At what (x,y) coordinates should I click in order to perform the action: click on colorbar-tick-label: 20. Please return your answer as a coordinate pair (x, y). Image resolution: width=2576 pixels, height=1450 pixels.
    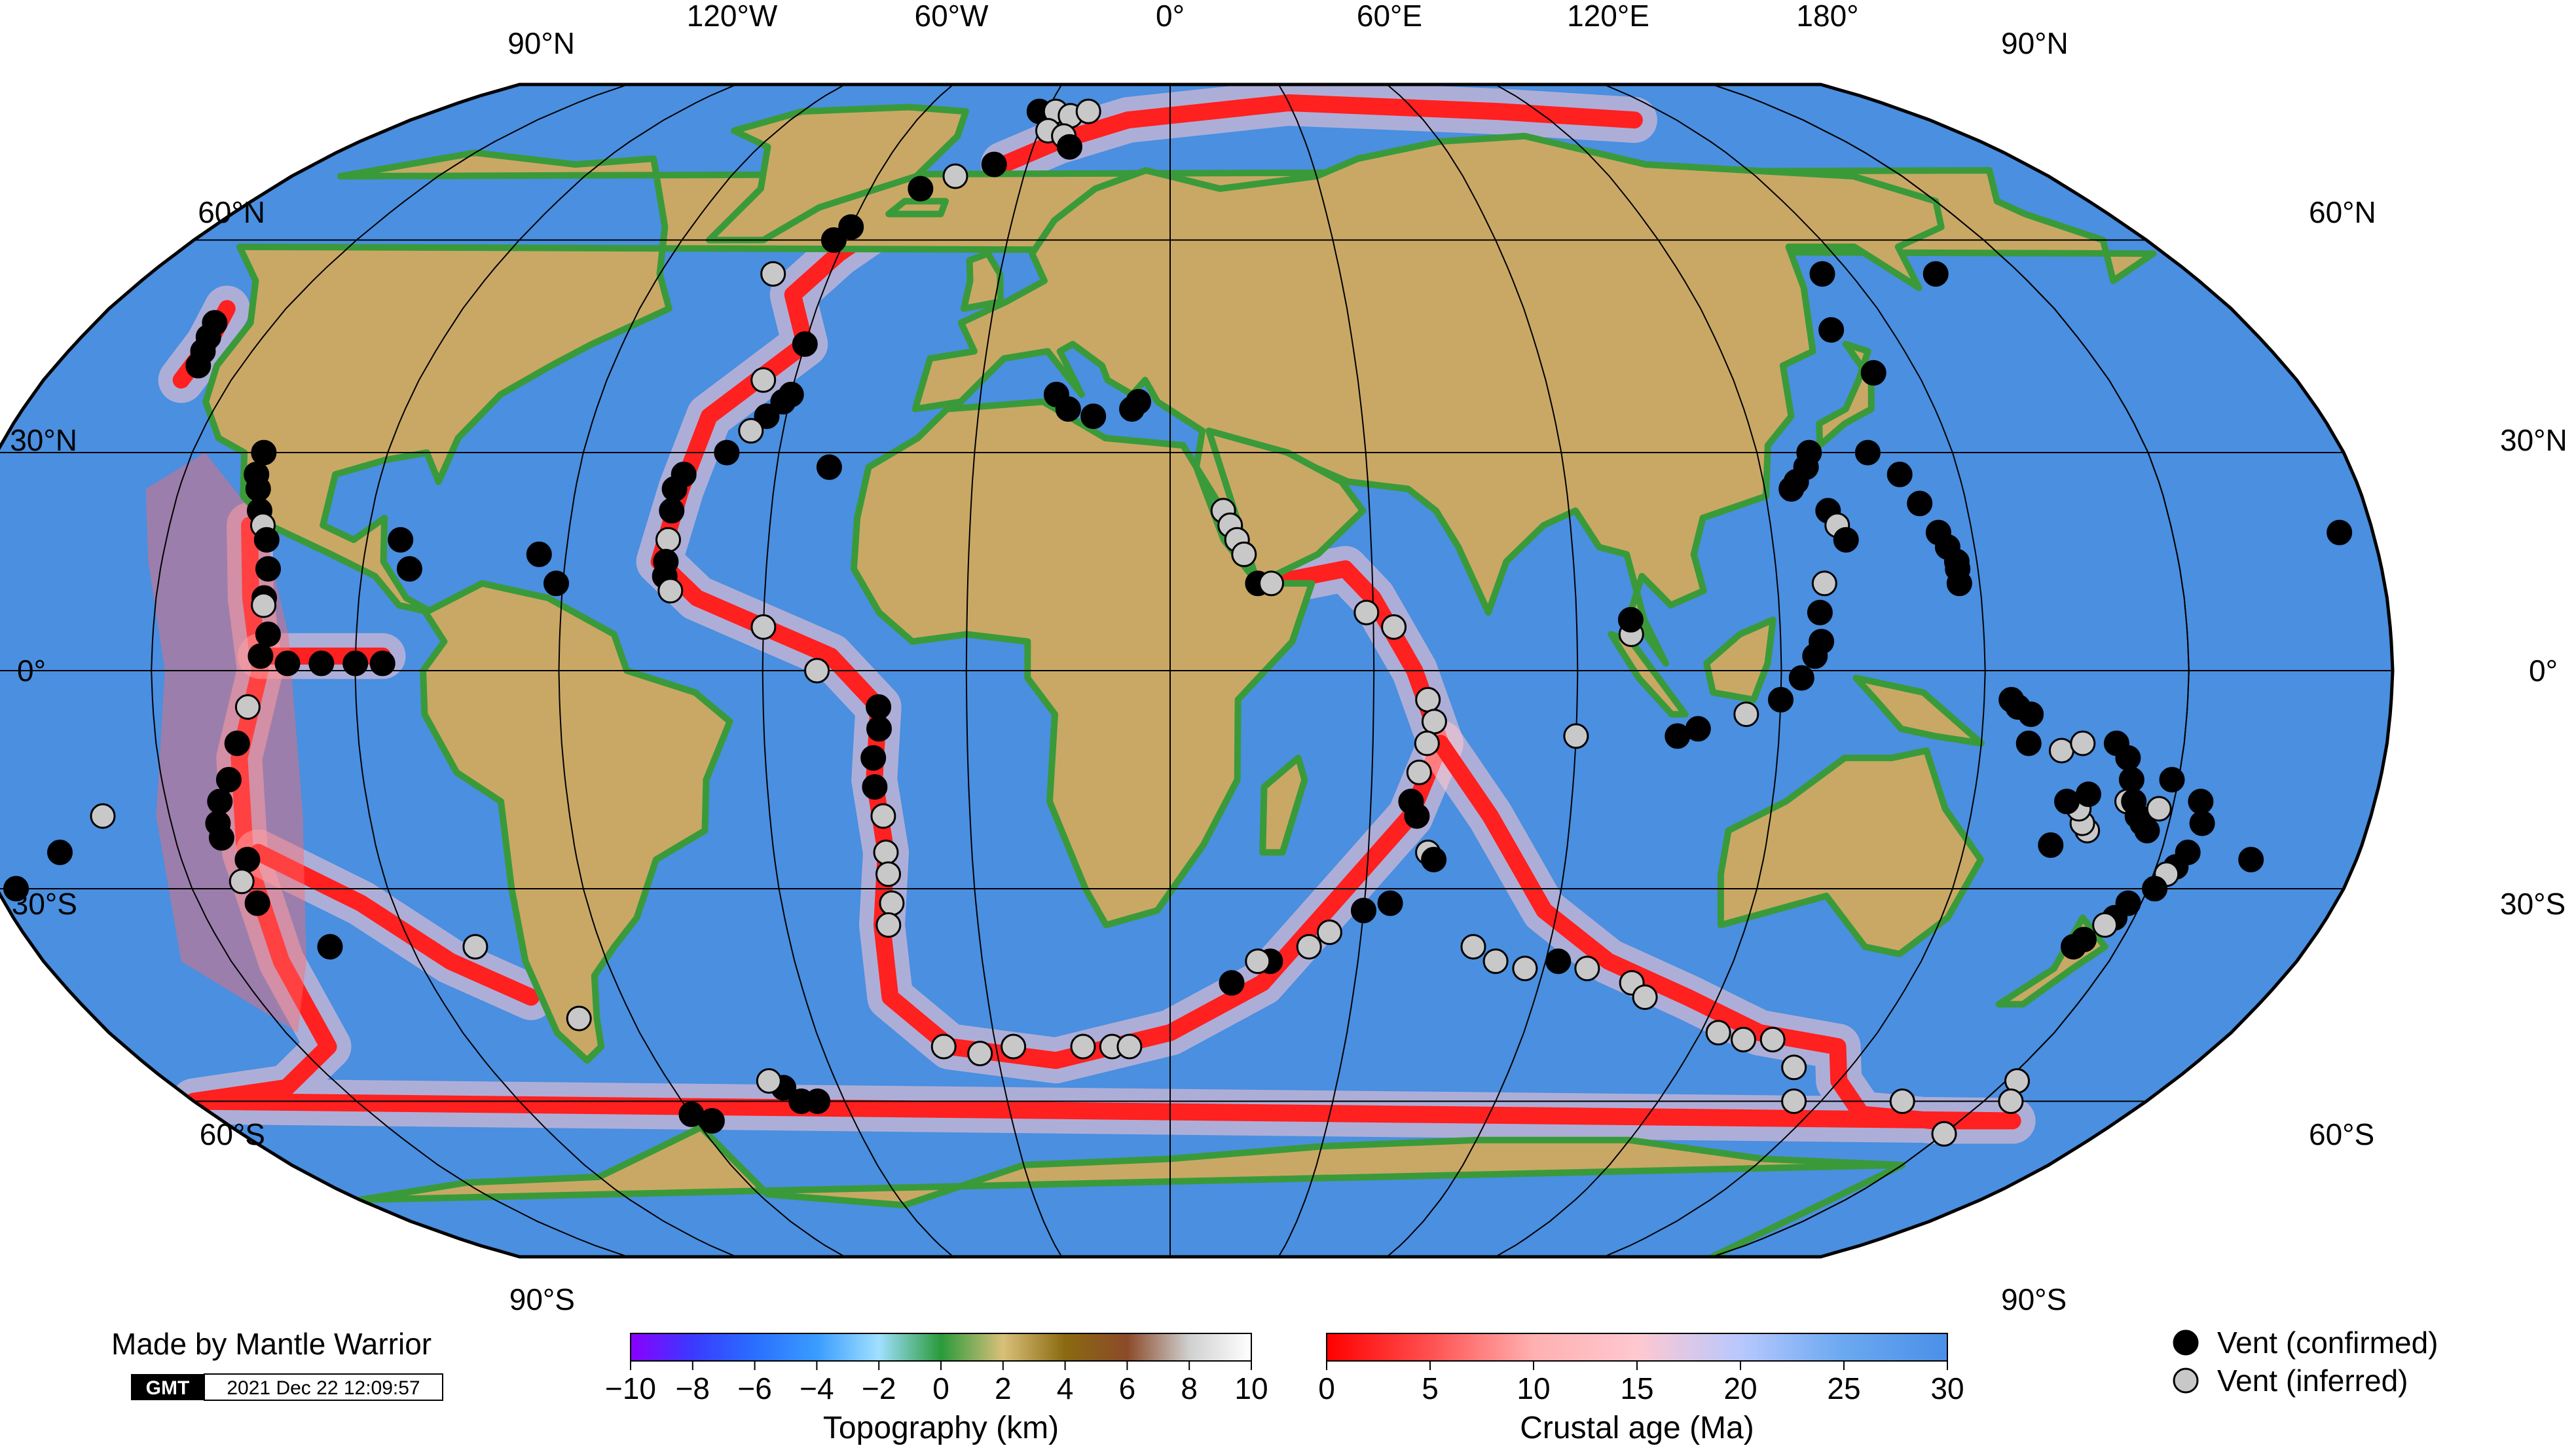
    Looking at the image, I should click on (1740, 1388).